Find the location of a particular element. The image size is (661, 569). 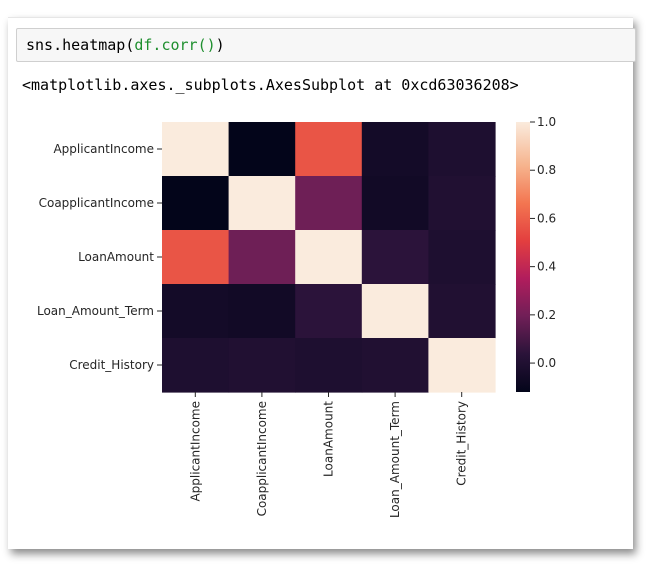

colorbar-ticks: 0.0 0.2 0.4 0.6 0.8 1.0 is located at coordinates (543, 242).